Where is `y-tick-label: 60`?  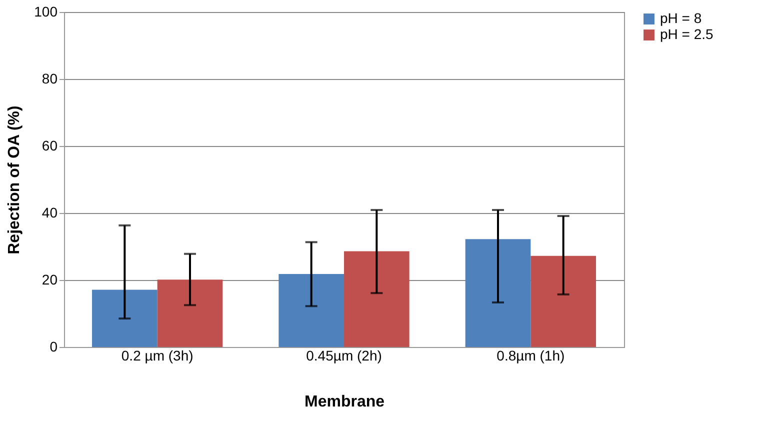 y-tick-label: 60 is located at coordinates (50, 146).